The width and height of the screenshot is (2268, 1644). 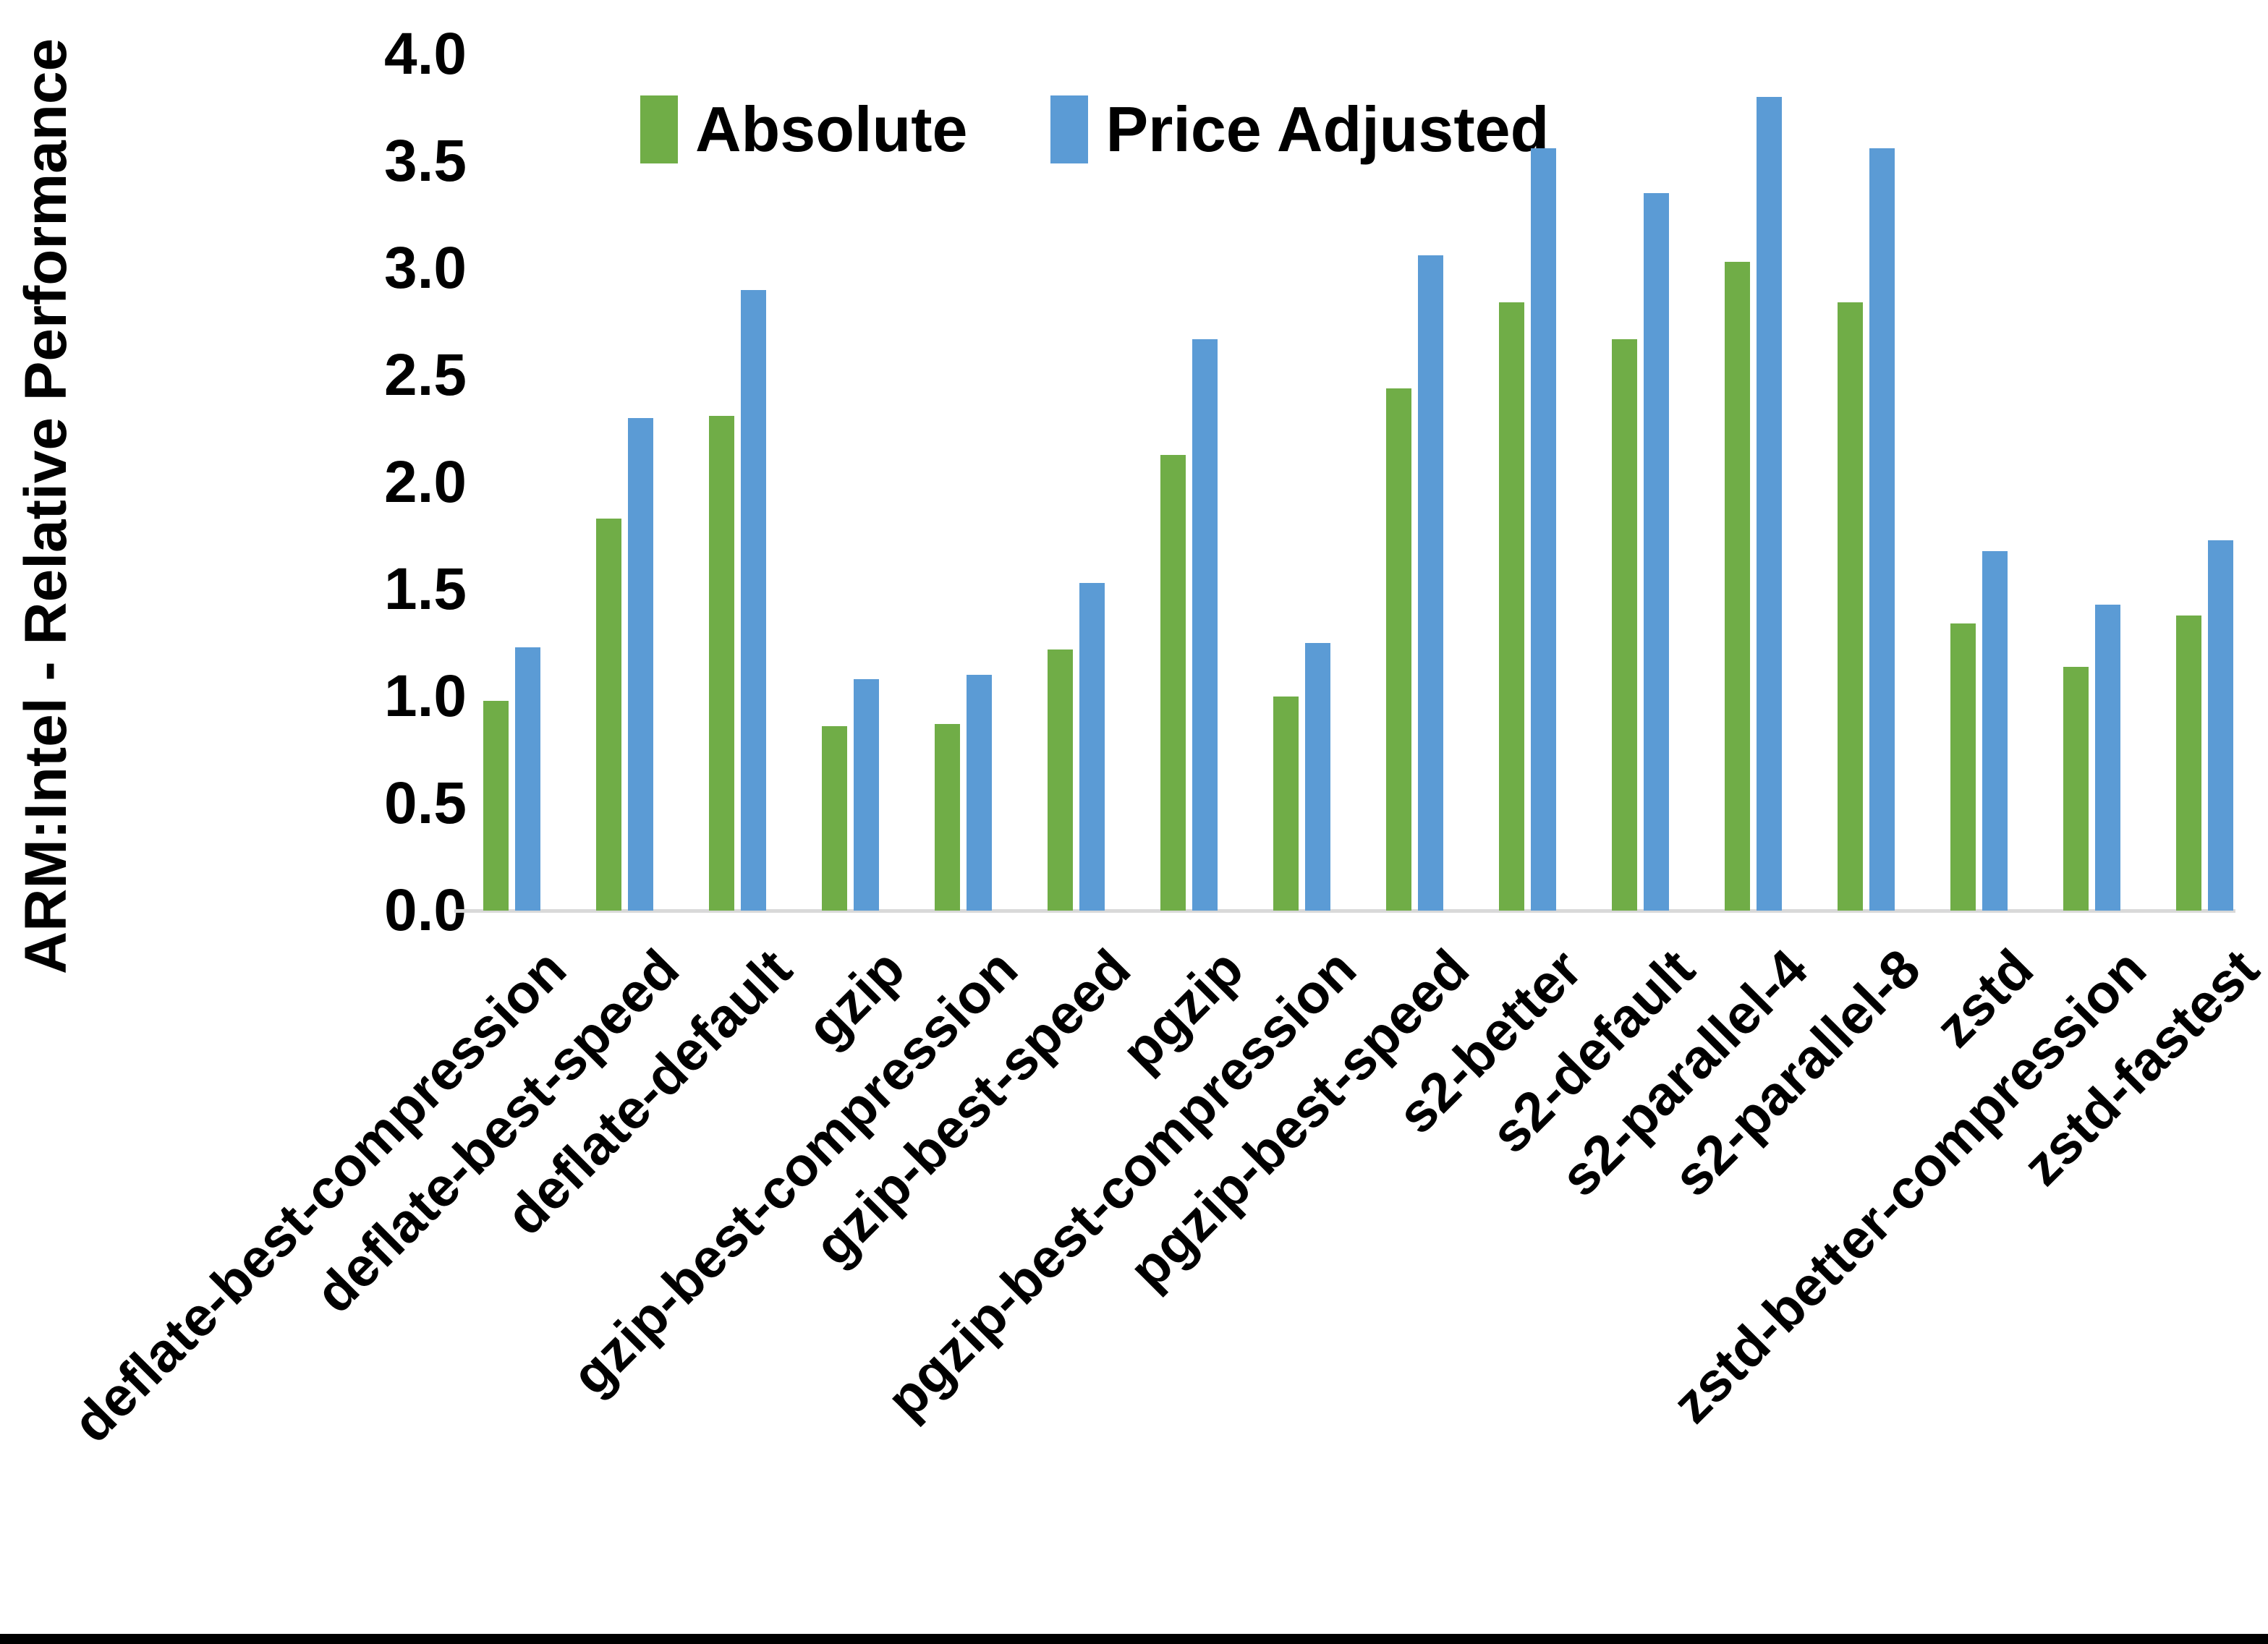 I want to click on window-border-bottom, so click(x=1134, y=1639).